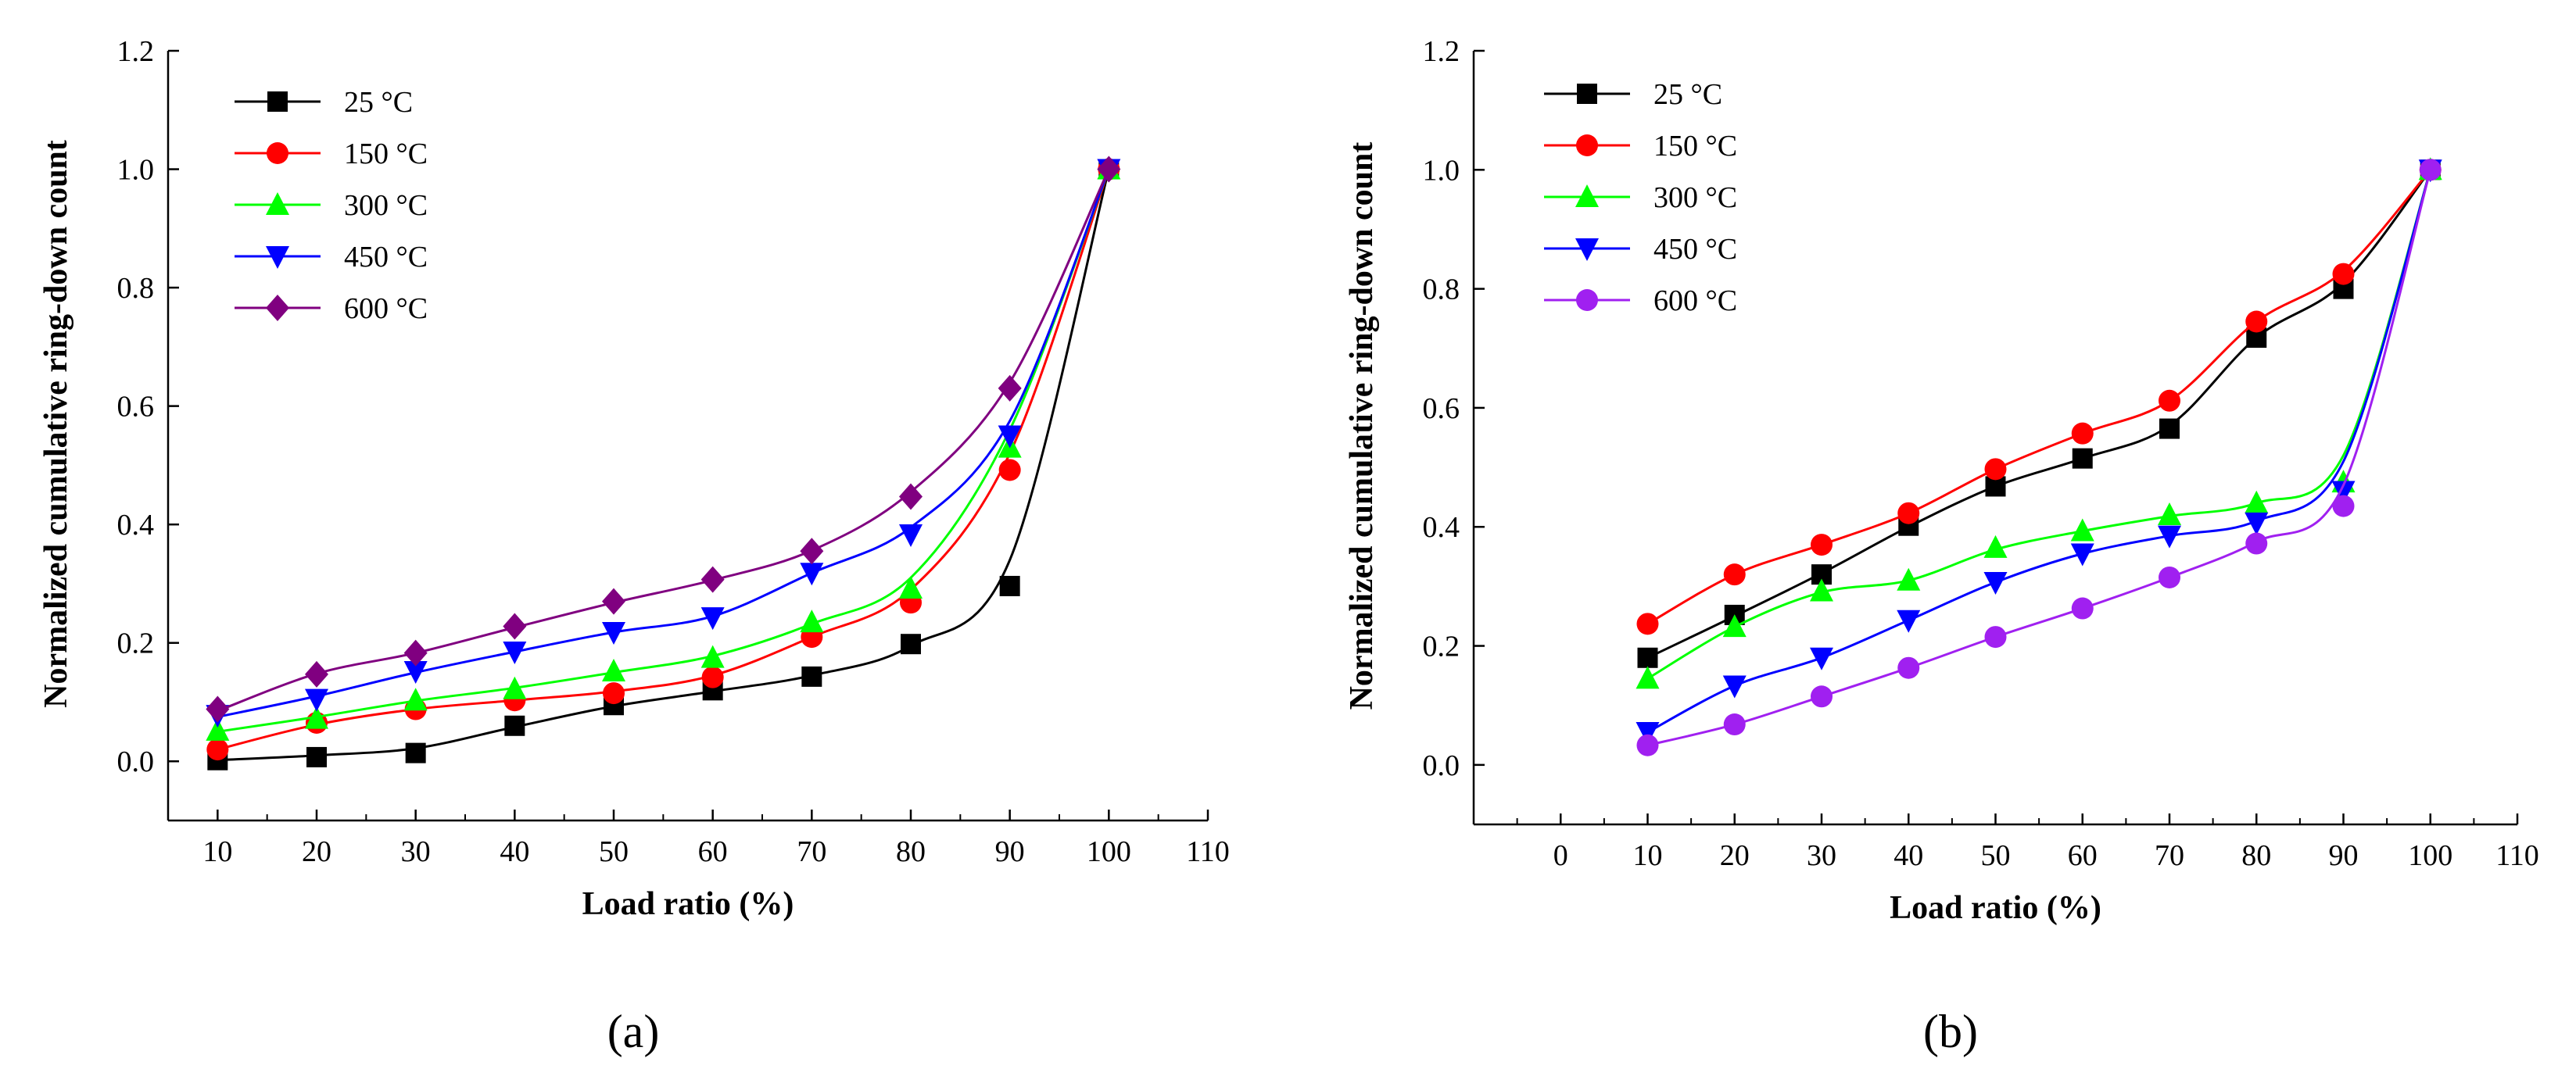  I want to click on x-tick-label-b: 30, so click(1821, 855).